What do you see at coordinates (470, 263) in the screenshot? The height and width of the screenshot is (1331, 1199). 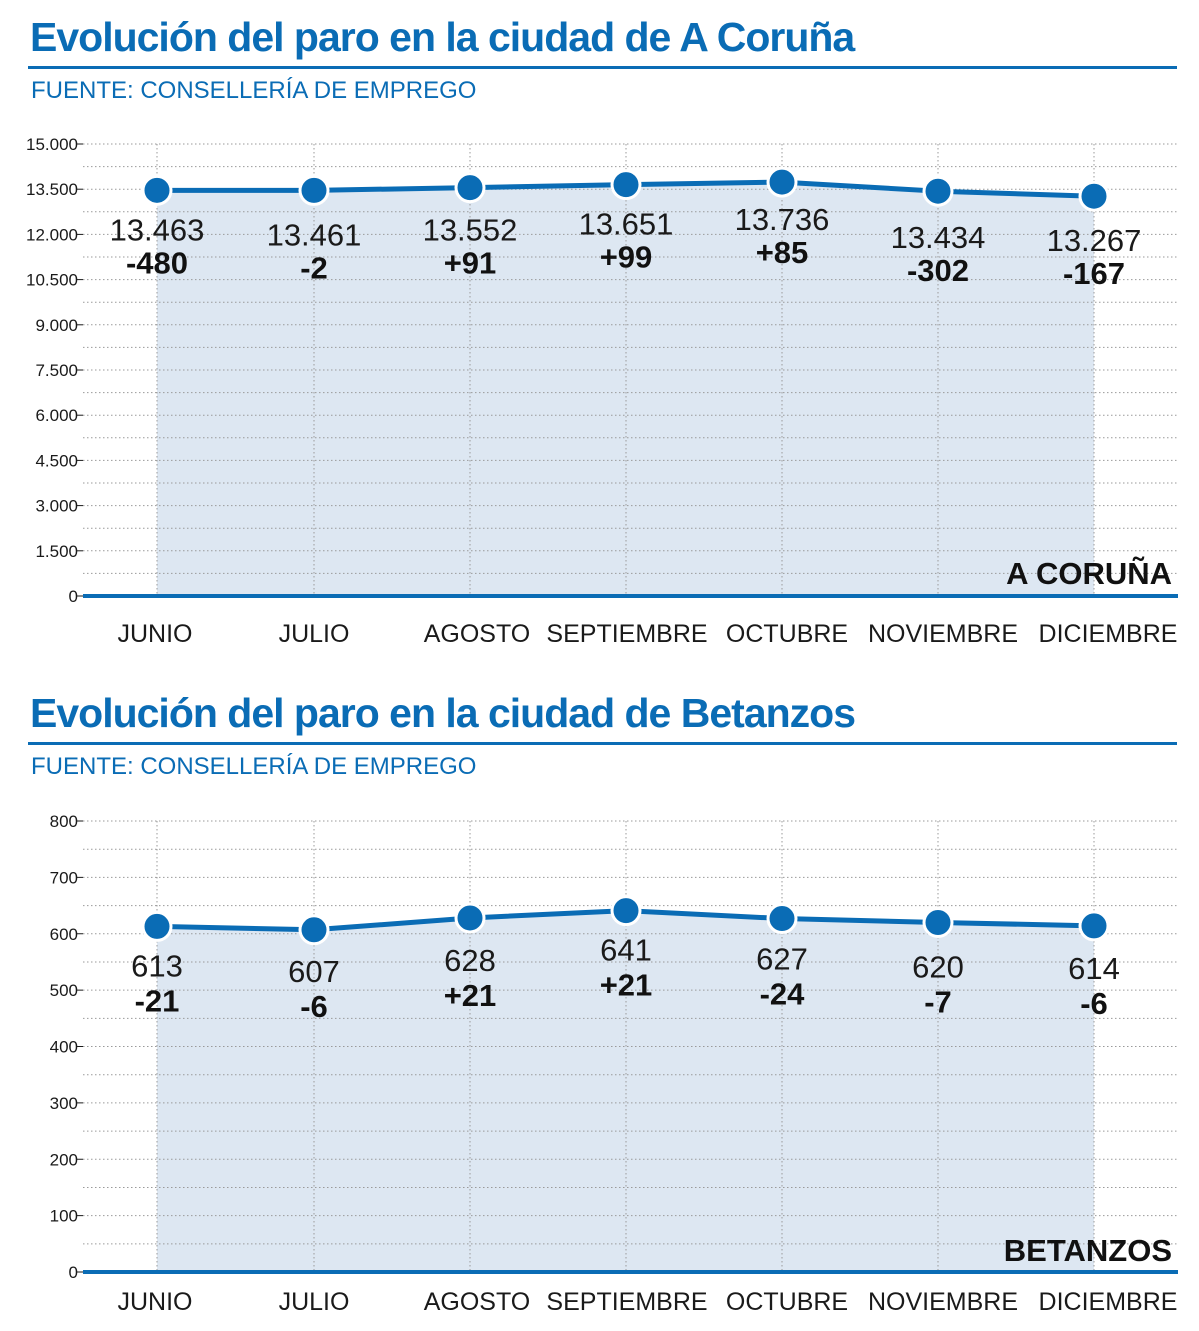 I see `data-label-change: +91` at bounding box center [470, 263].